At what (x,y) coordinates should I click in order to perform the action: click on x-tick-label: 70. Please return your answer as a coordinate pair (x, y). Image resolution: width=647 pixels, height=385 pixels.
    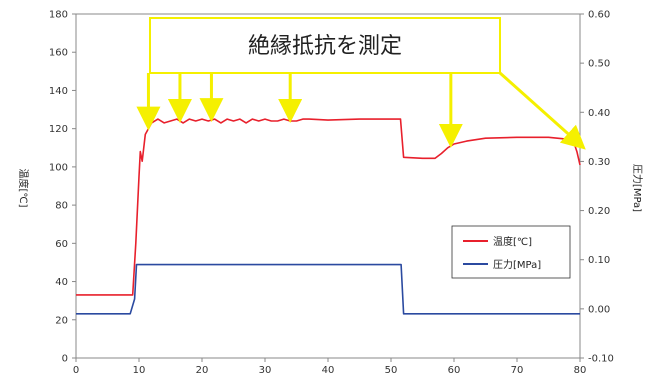
    Looking at the image, I should click on (517, 370).